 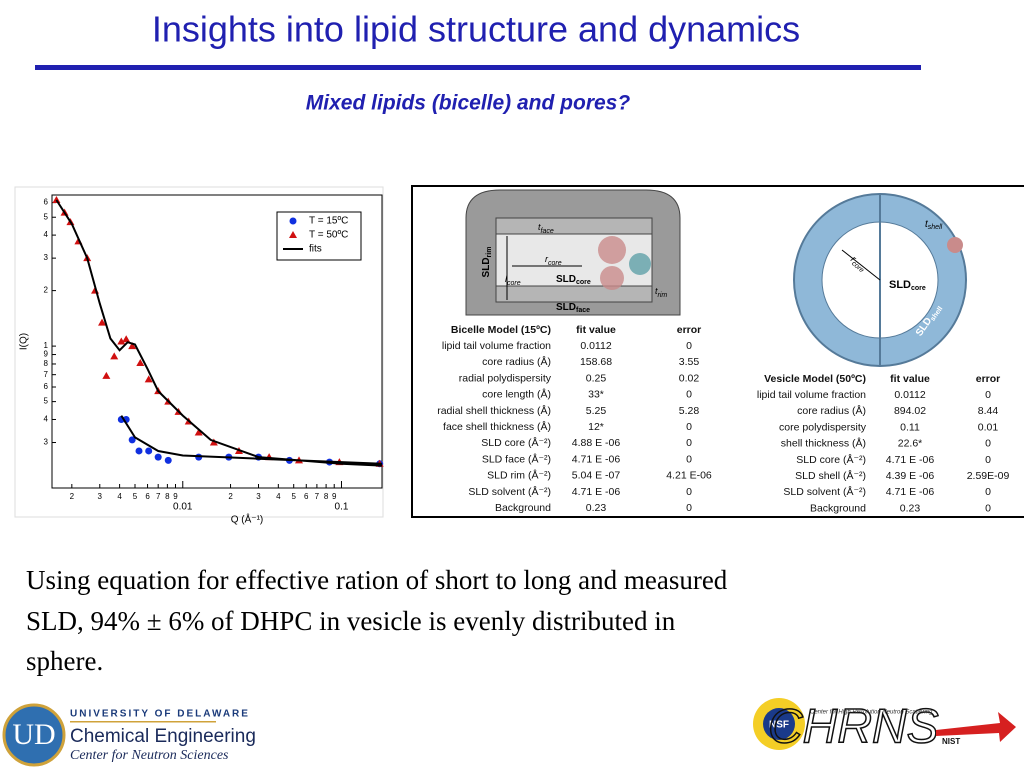 What do you see at coordinates (988, 476) in the screenshot?
I see `table-cell: 2.59E-09` at bounding box center [988, 476].